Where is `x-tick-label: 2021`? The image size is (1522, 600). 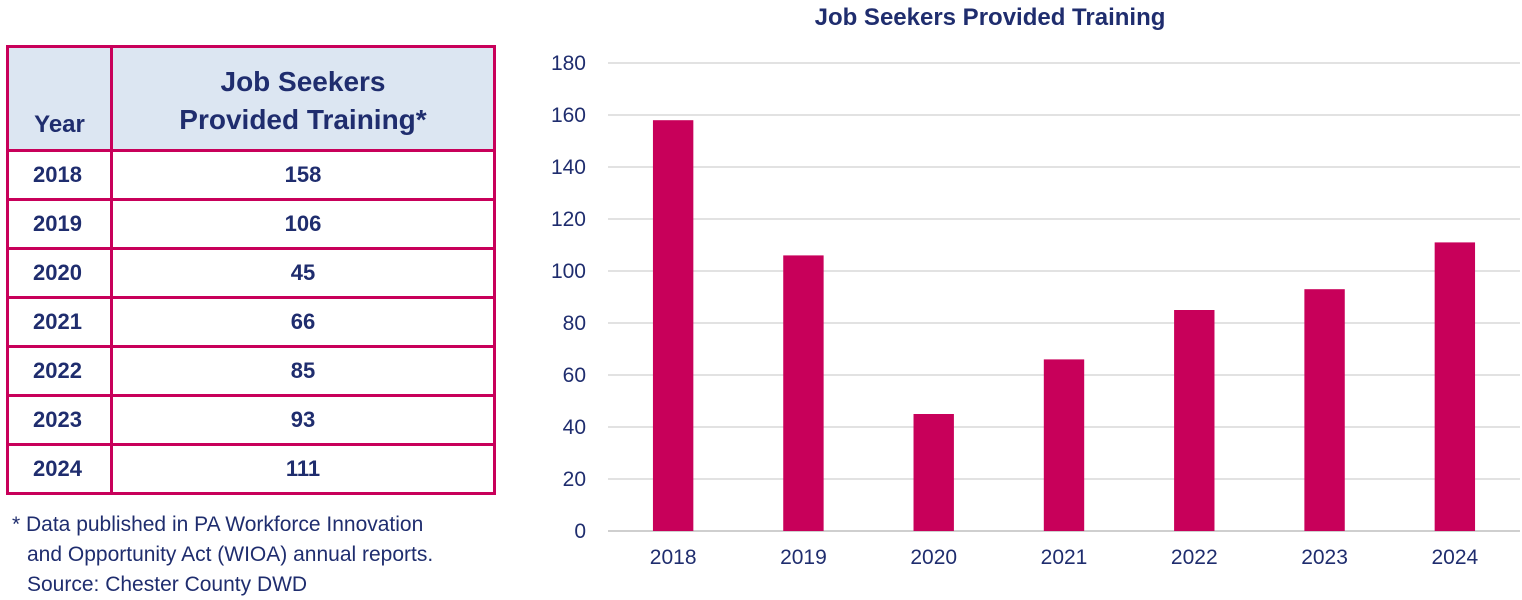
x-tick-label: 2021 is located at coordinates (1064, 557).